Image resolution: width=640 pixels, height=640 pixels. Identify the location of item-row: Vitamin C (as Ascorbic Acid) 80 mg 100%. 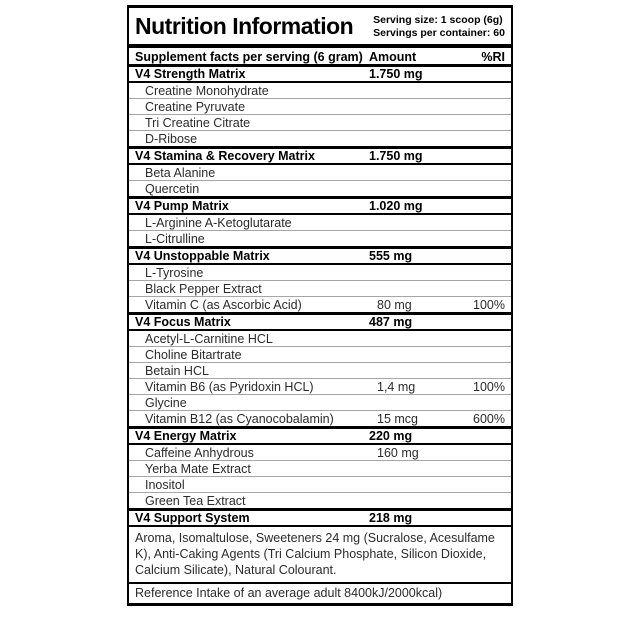
(320, 305).